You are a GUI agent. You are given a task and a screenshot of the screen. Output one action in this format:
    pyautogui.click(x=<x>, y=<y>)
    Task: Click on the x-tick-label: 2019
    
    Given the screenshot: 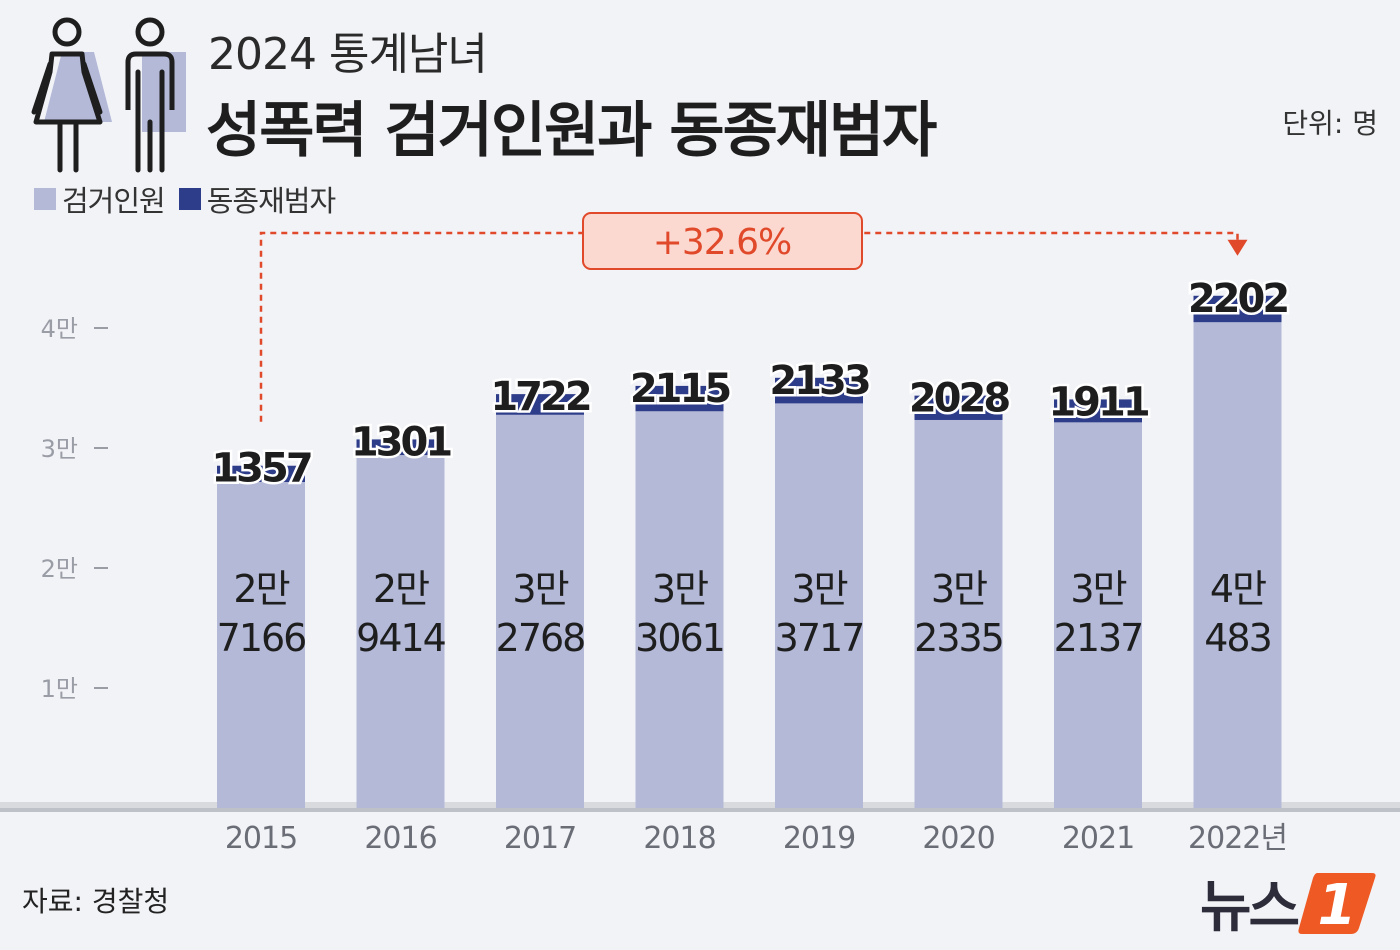 What is the action you would take?
    pyautogui.click(x=819, y=838)
    